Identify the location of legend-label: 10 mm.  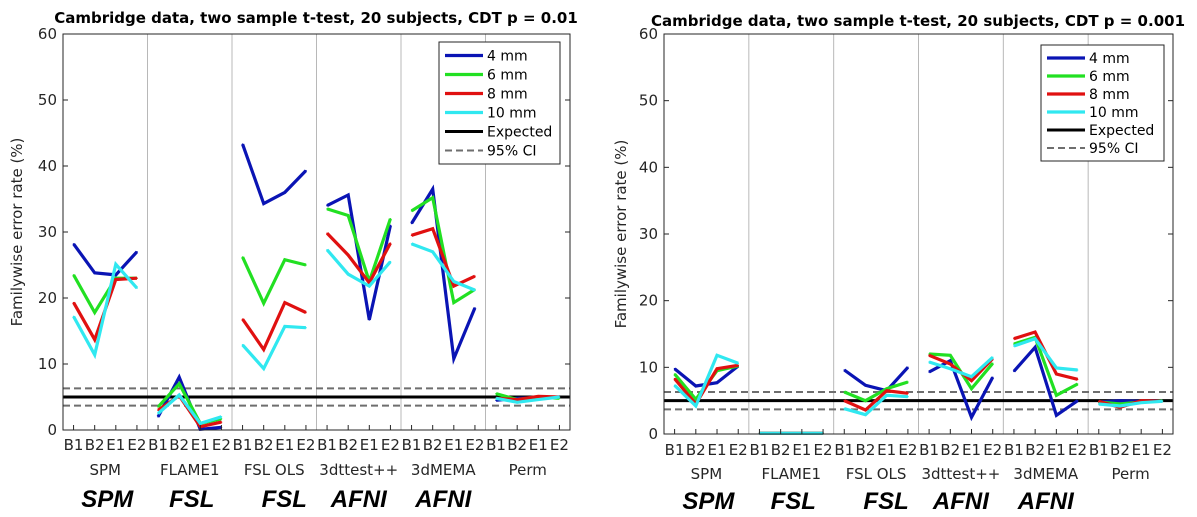
(1114, 113).